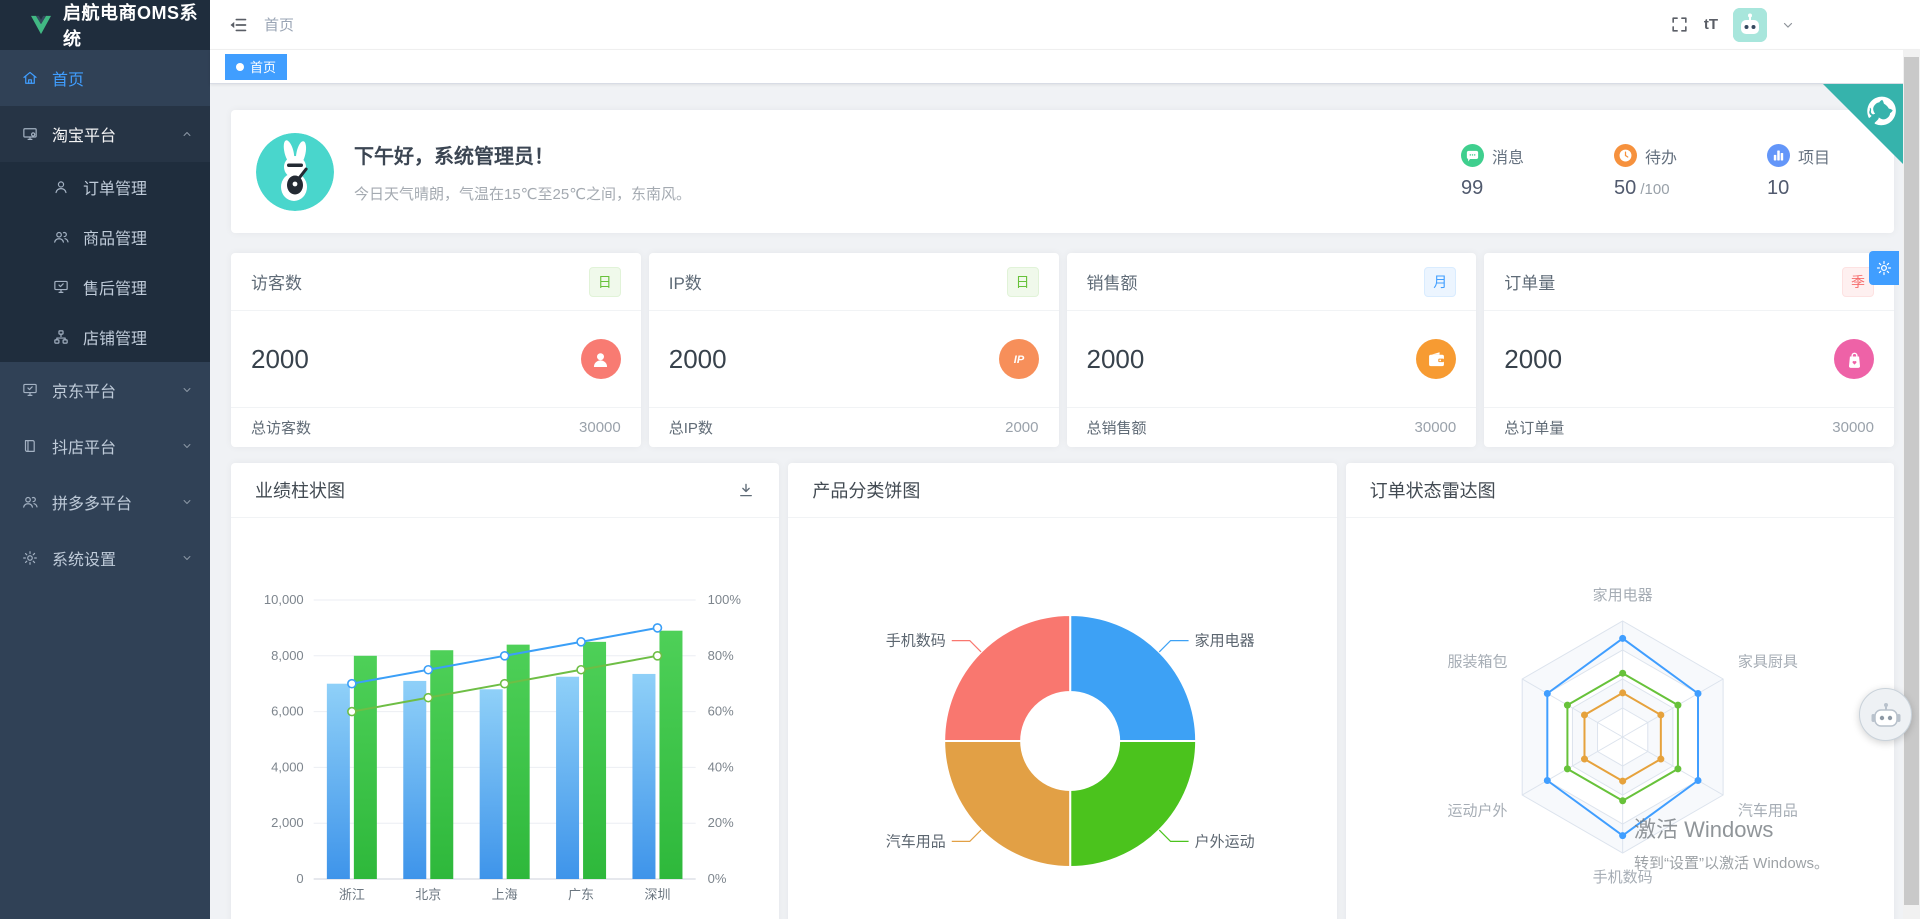 The height and width of the screenshot is (919, 1920). Describe the element at coordinates (187, 134) in the screenshot. I see `chevron-up-icon` at that location.